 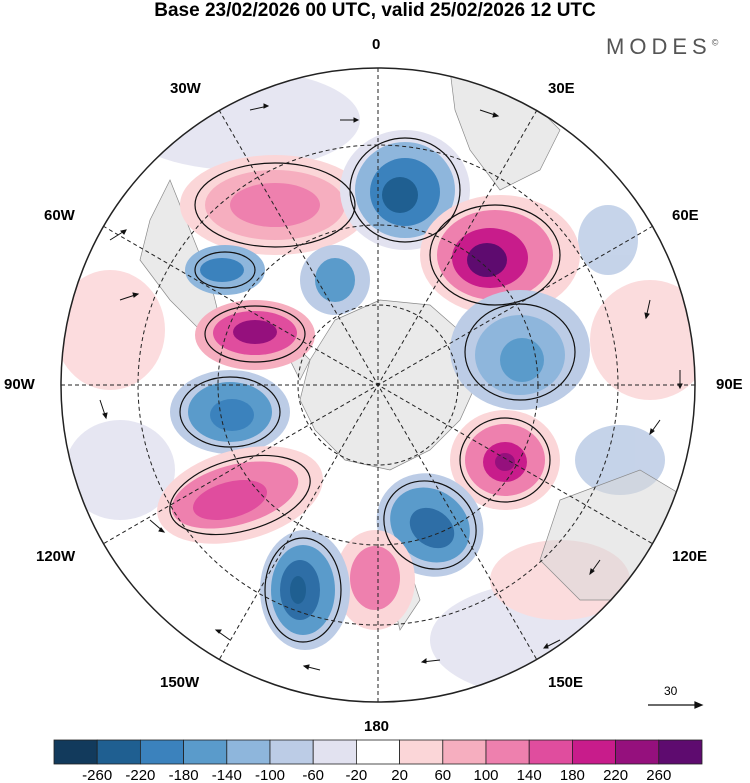 What do you see at coordinates (399, 775) in the screenshot?
I see `colorbar-label: 20` at bounding box center [399, 775].